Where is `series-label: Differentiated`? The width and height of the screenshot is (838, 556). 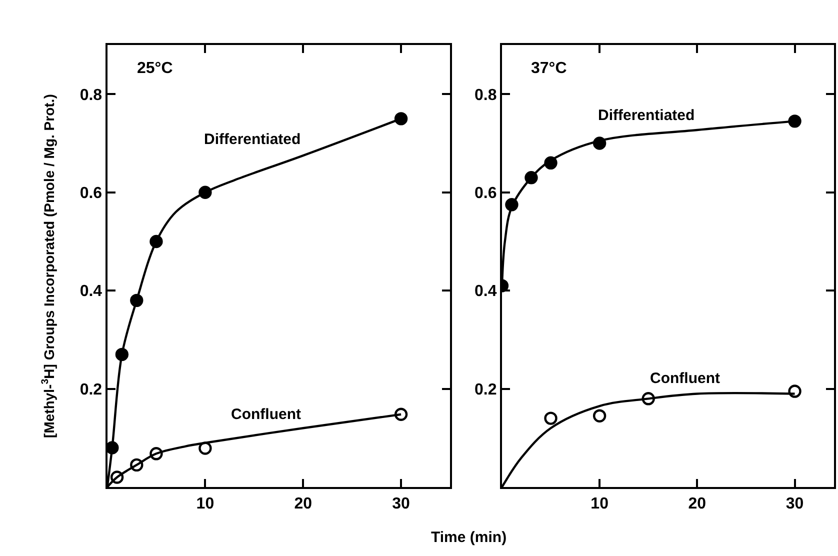
series-label: Differentiated is located at coordinates (646, 115).